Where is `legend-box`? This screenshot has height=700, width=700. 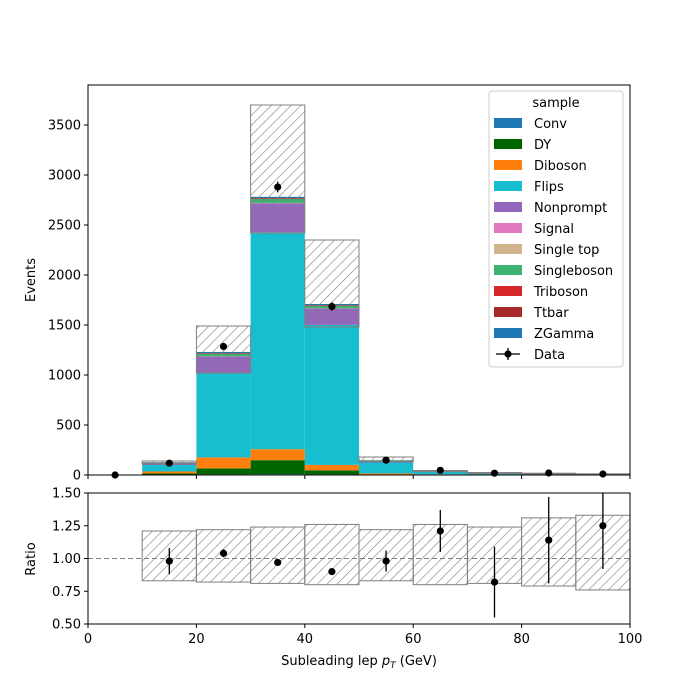
legend-box is located at coordinates (556, 229).